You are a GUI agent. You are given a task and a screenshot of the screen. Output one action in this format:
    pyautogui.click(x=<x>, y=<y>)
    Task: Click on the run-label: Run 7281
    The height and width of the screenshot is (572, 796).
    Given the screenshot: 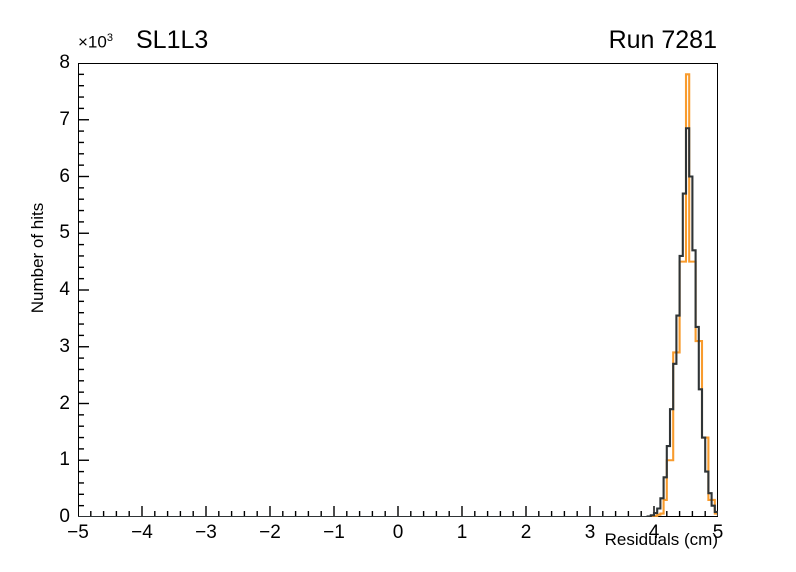 What is the action you would take?
    pyautogui.click(x=662, y=40)
    